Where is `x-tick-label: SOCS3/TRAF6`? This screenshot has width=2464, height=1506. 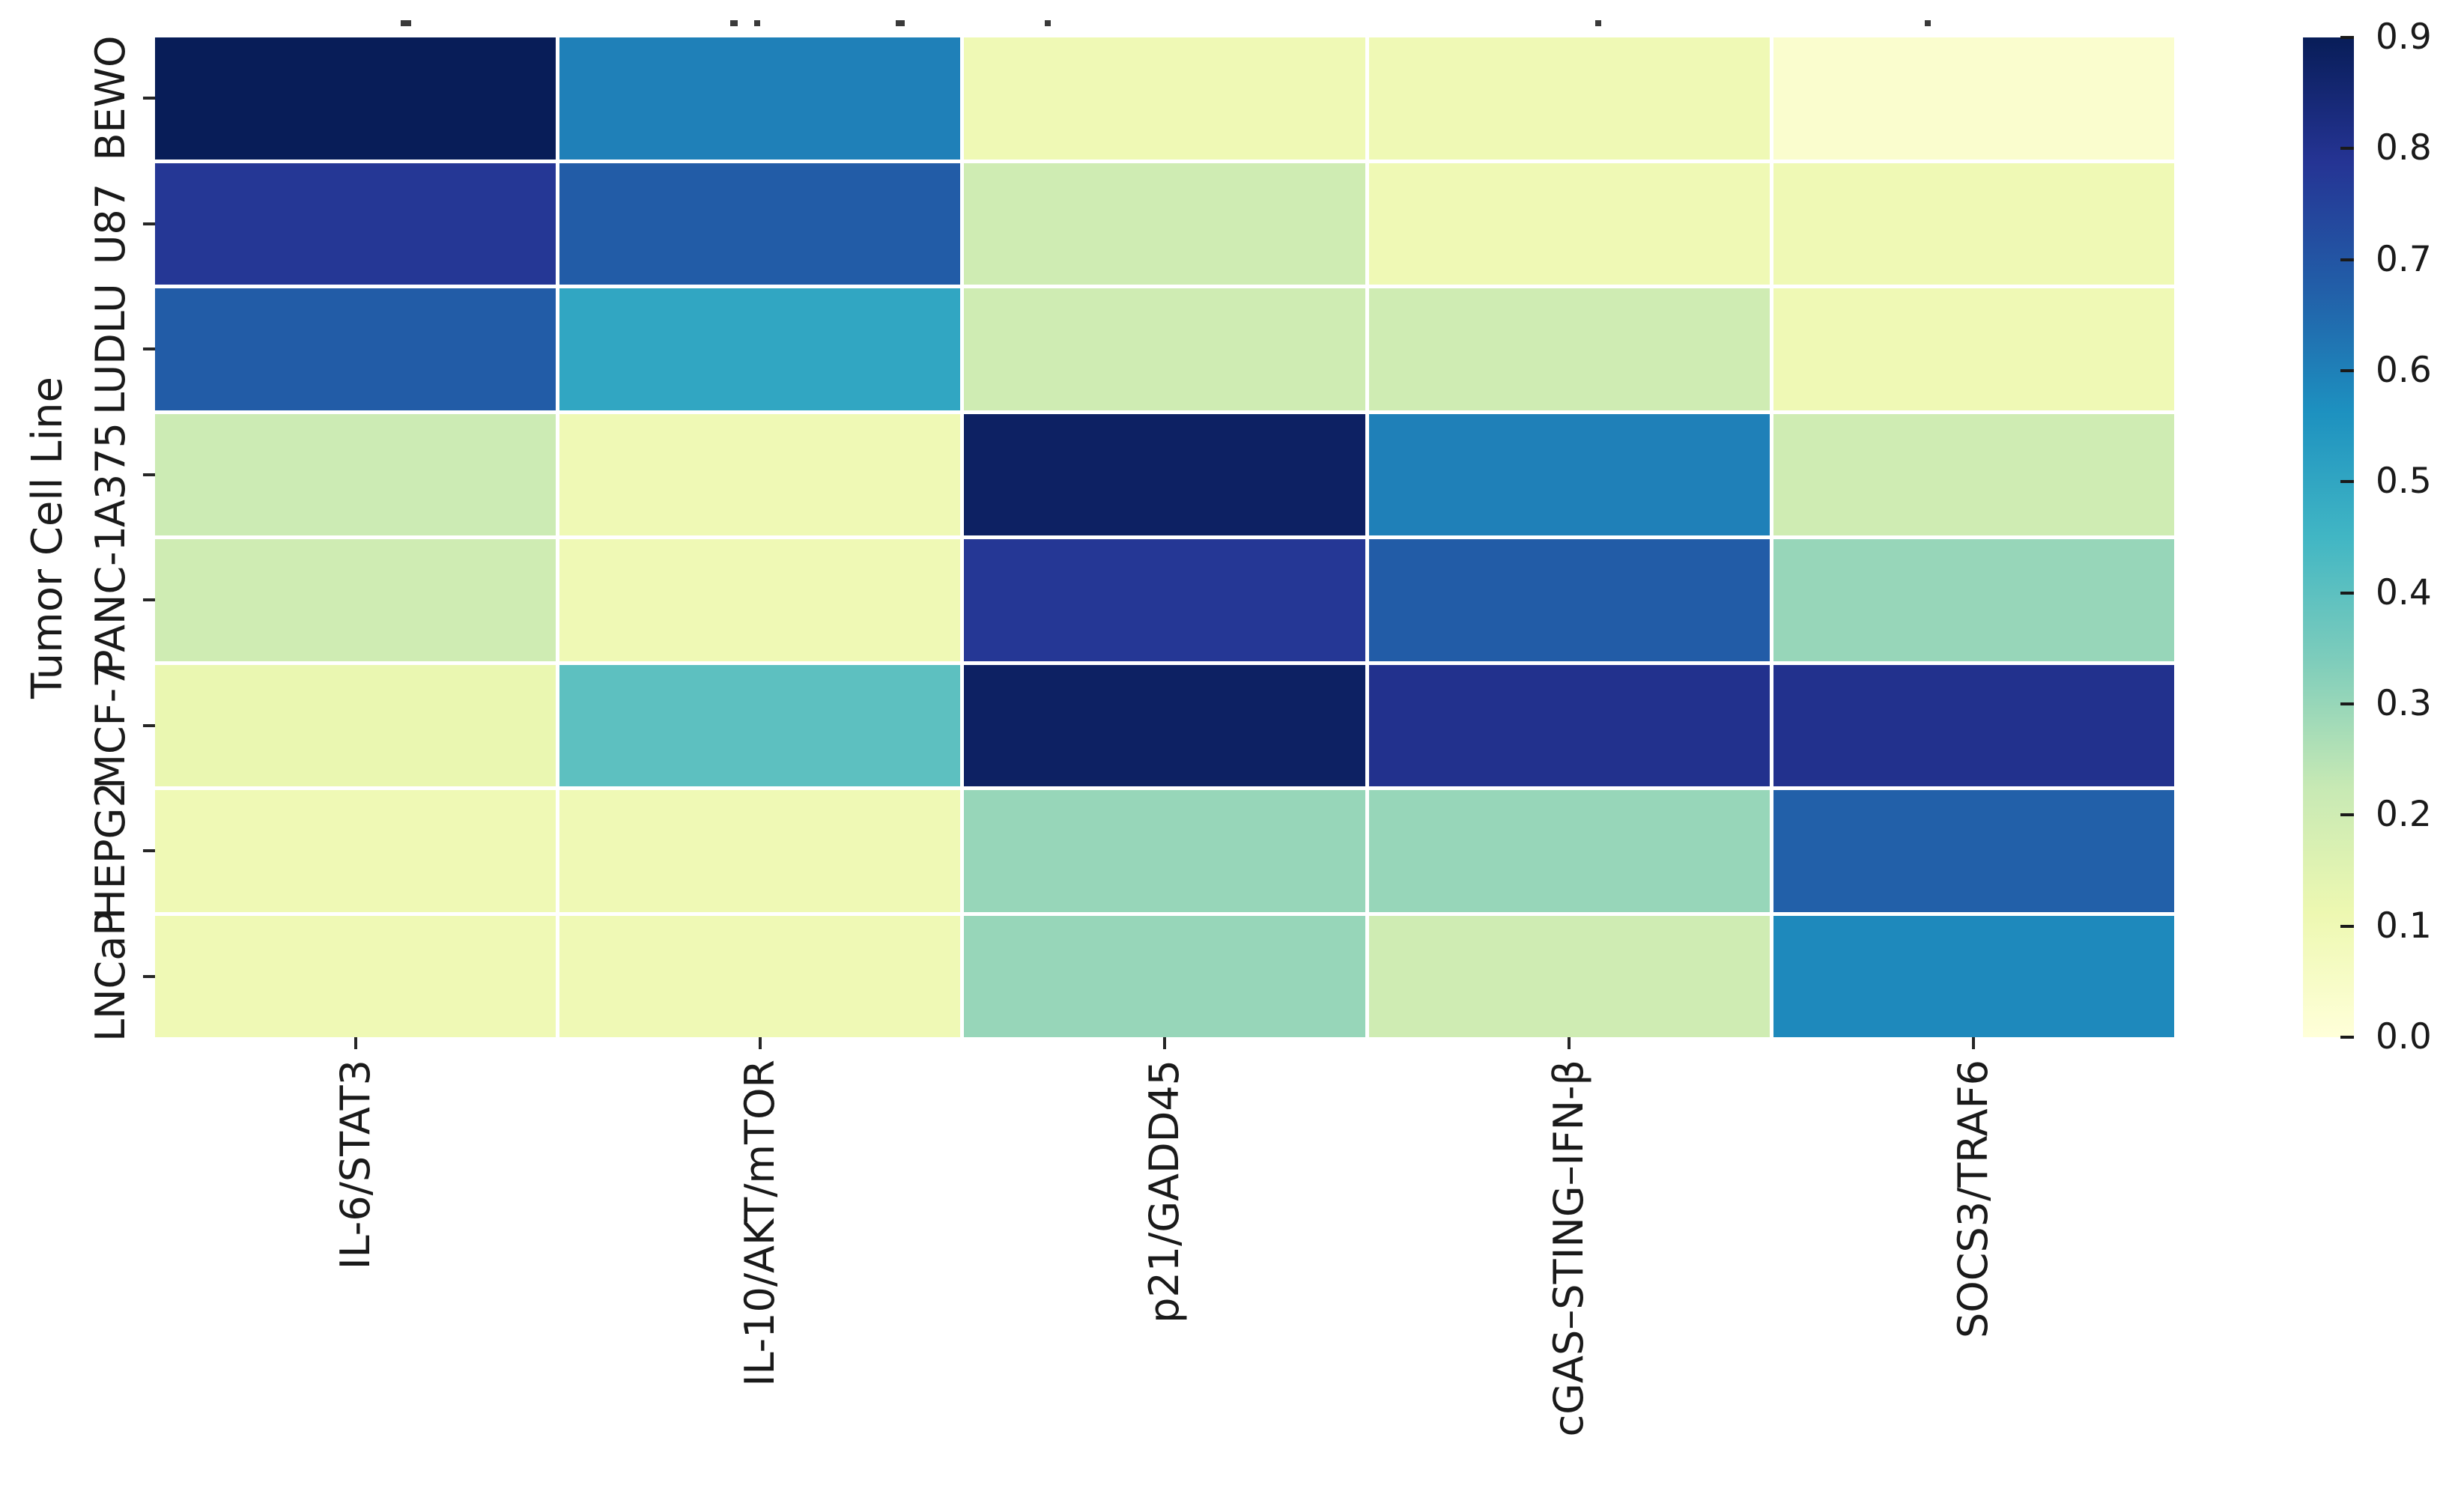 x-tick-label: SOCS3/TRAF6 is located at coordinates (1973, 1199).